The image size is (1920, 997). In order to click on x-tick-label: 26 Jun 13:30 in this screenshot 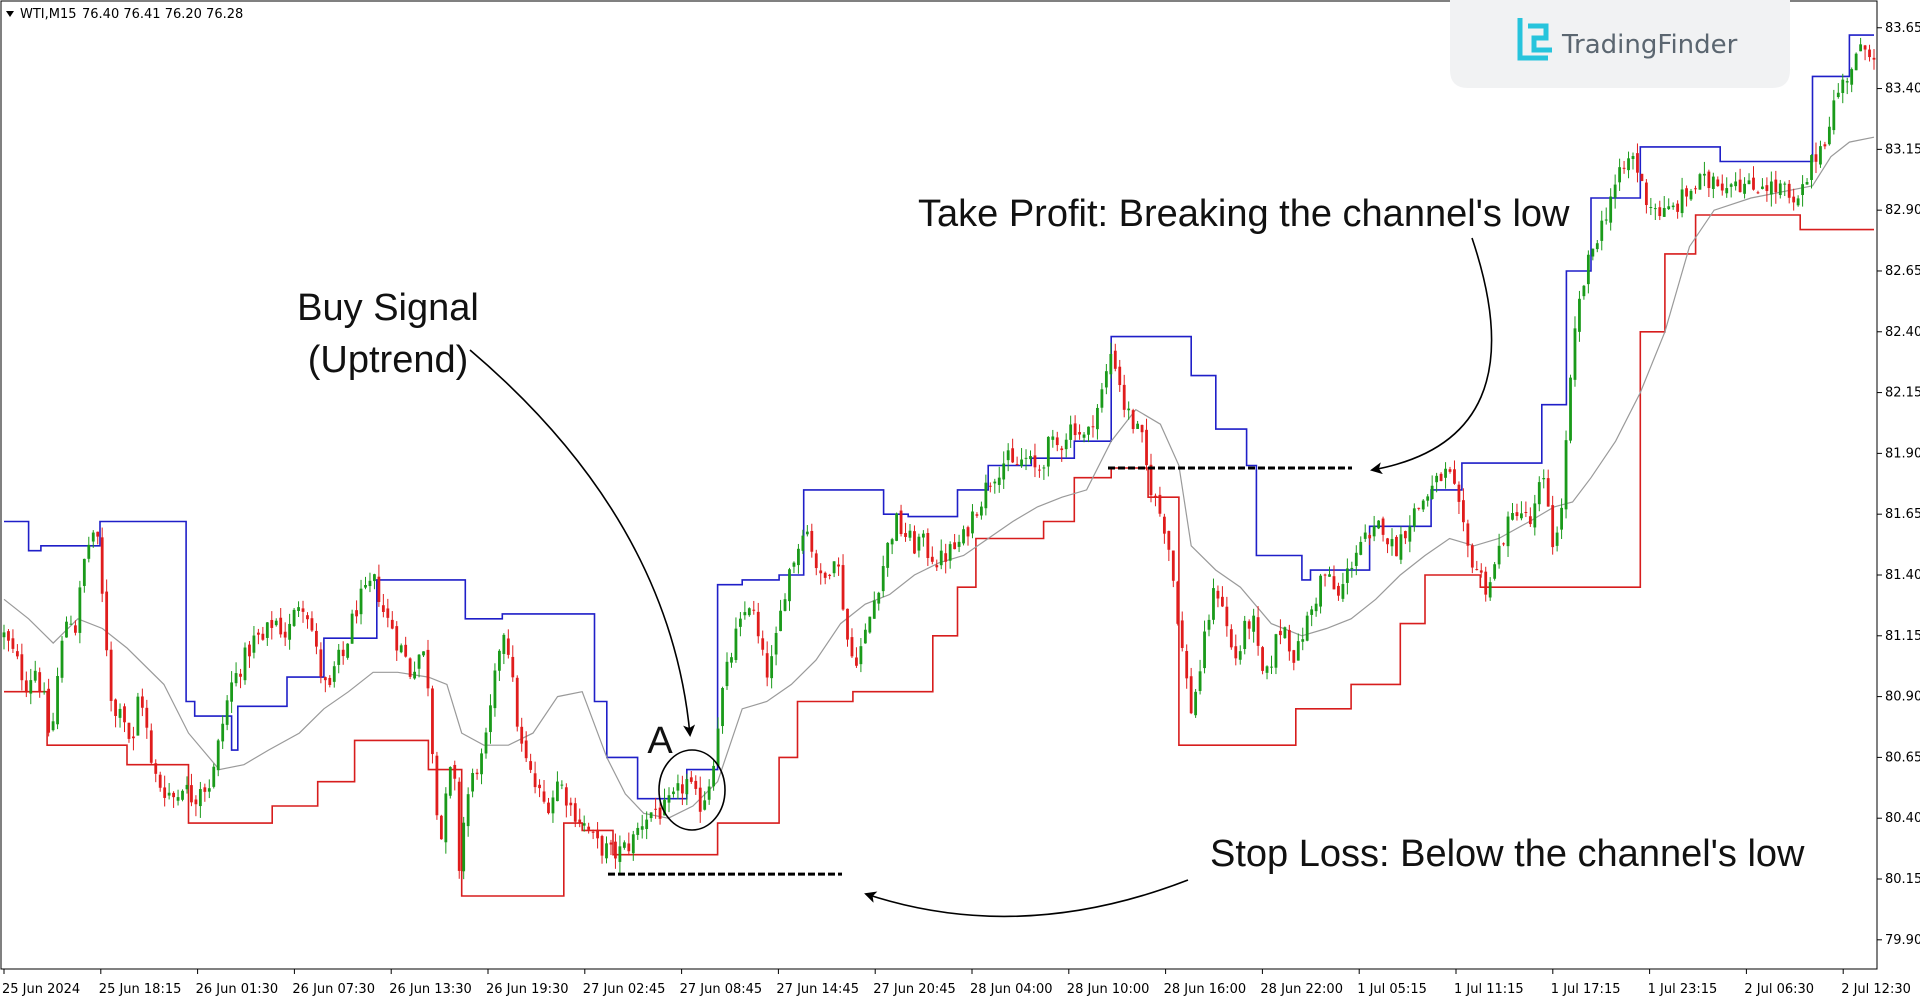, I will do `click(430, 989)`.